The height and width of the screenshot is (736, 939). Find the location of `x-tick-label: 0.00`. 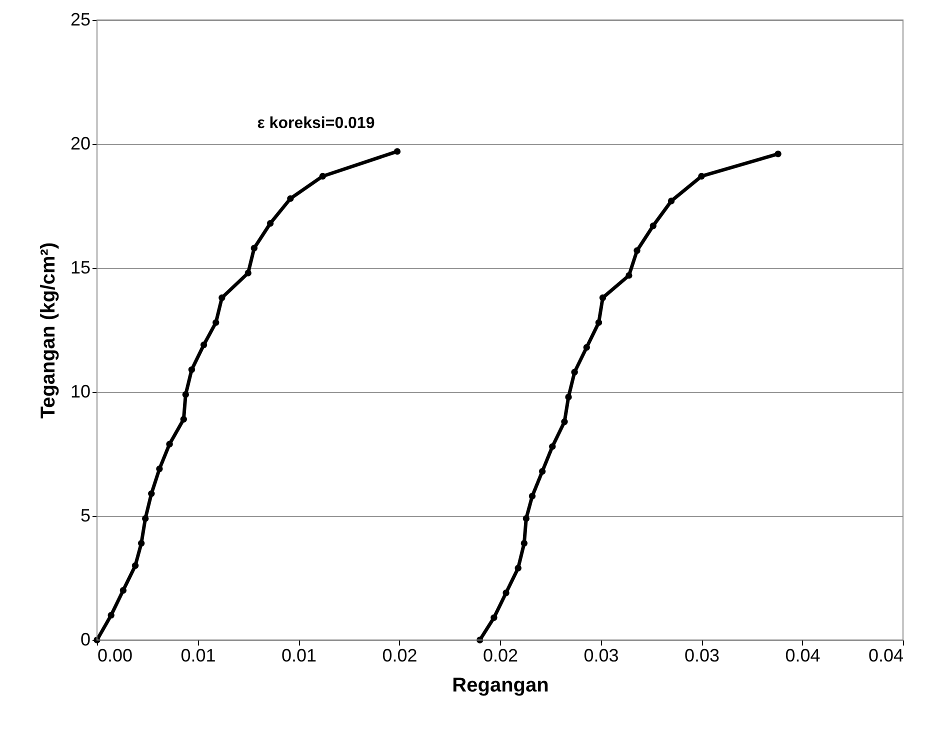

x-tick-label: 0.00 is located at coordinates (115, 656).